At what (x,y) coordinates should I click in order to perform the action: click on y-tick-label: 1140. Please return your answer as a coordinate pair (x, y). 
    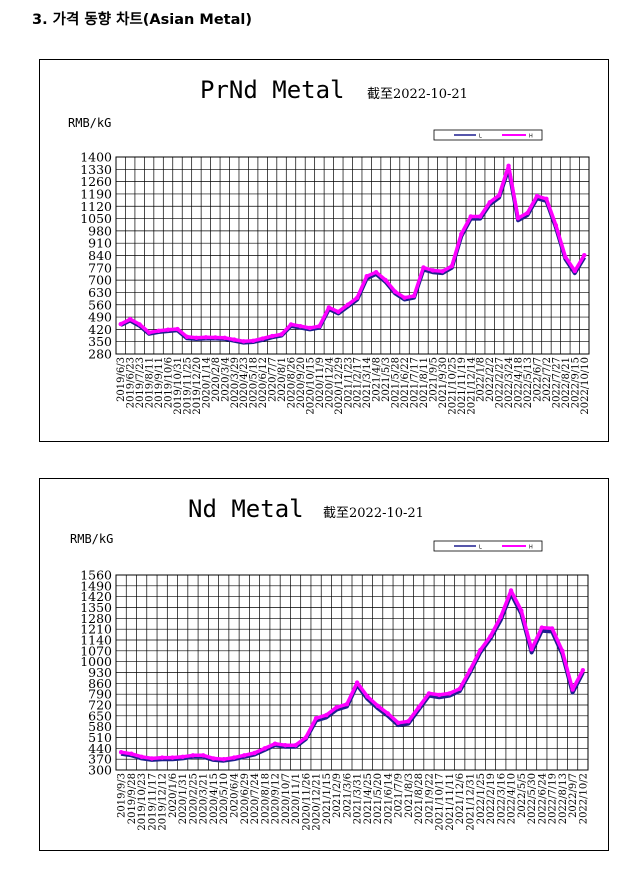
    Looking at the image, I should click on (96, 640).